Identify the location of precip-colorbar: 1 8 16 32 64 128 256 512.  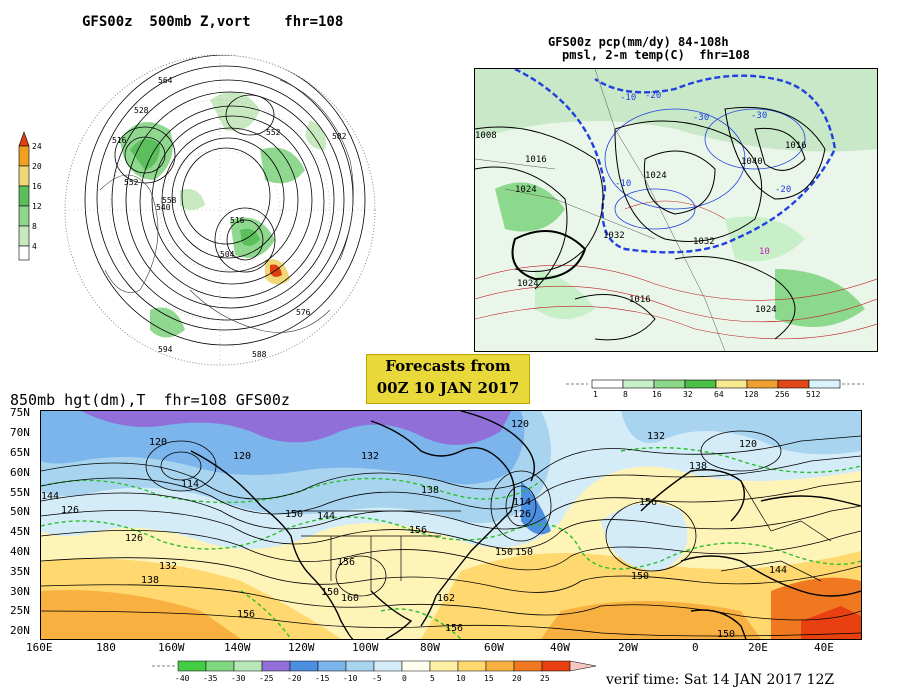
(716, 391).